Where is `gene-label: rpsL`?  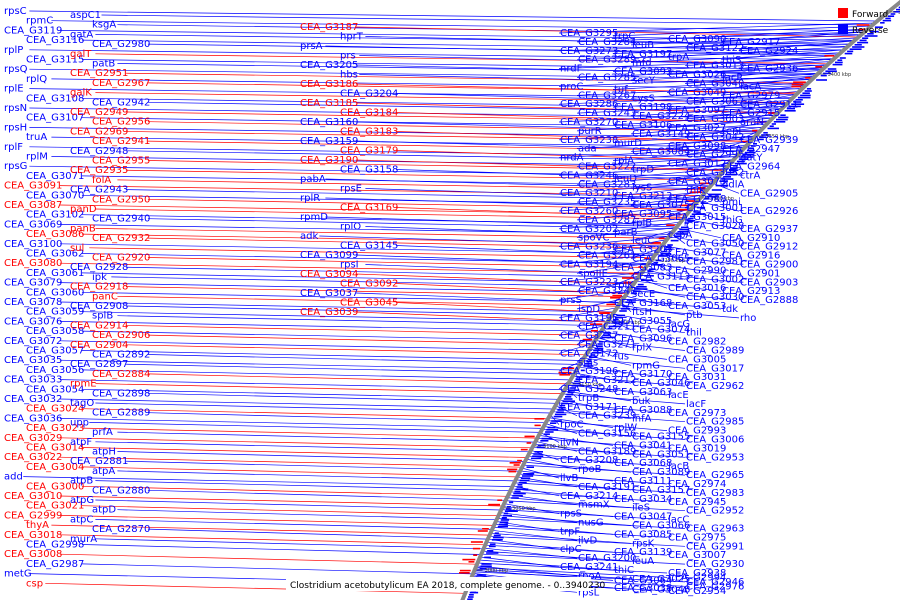
gene-label: rpsL is located at coordinates (589, 592).